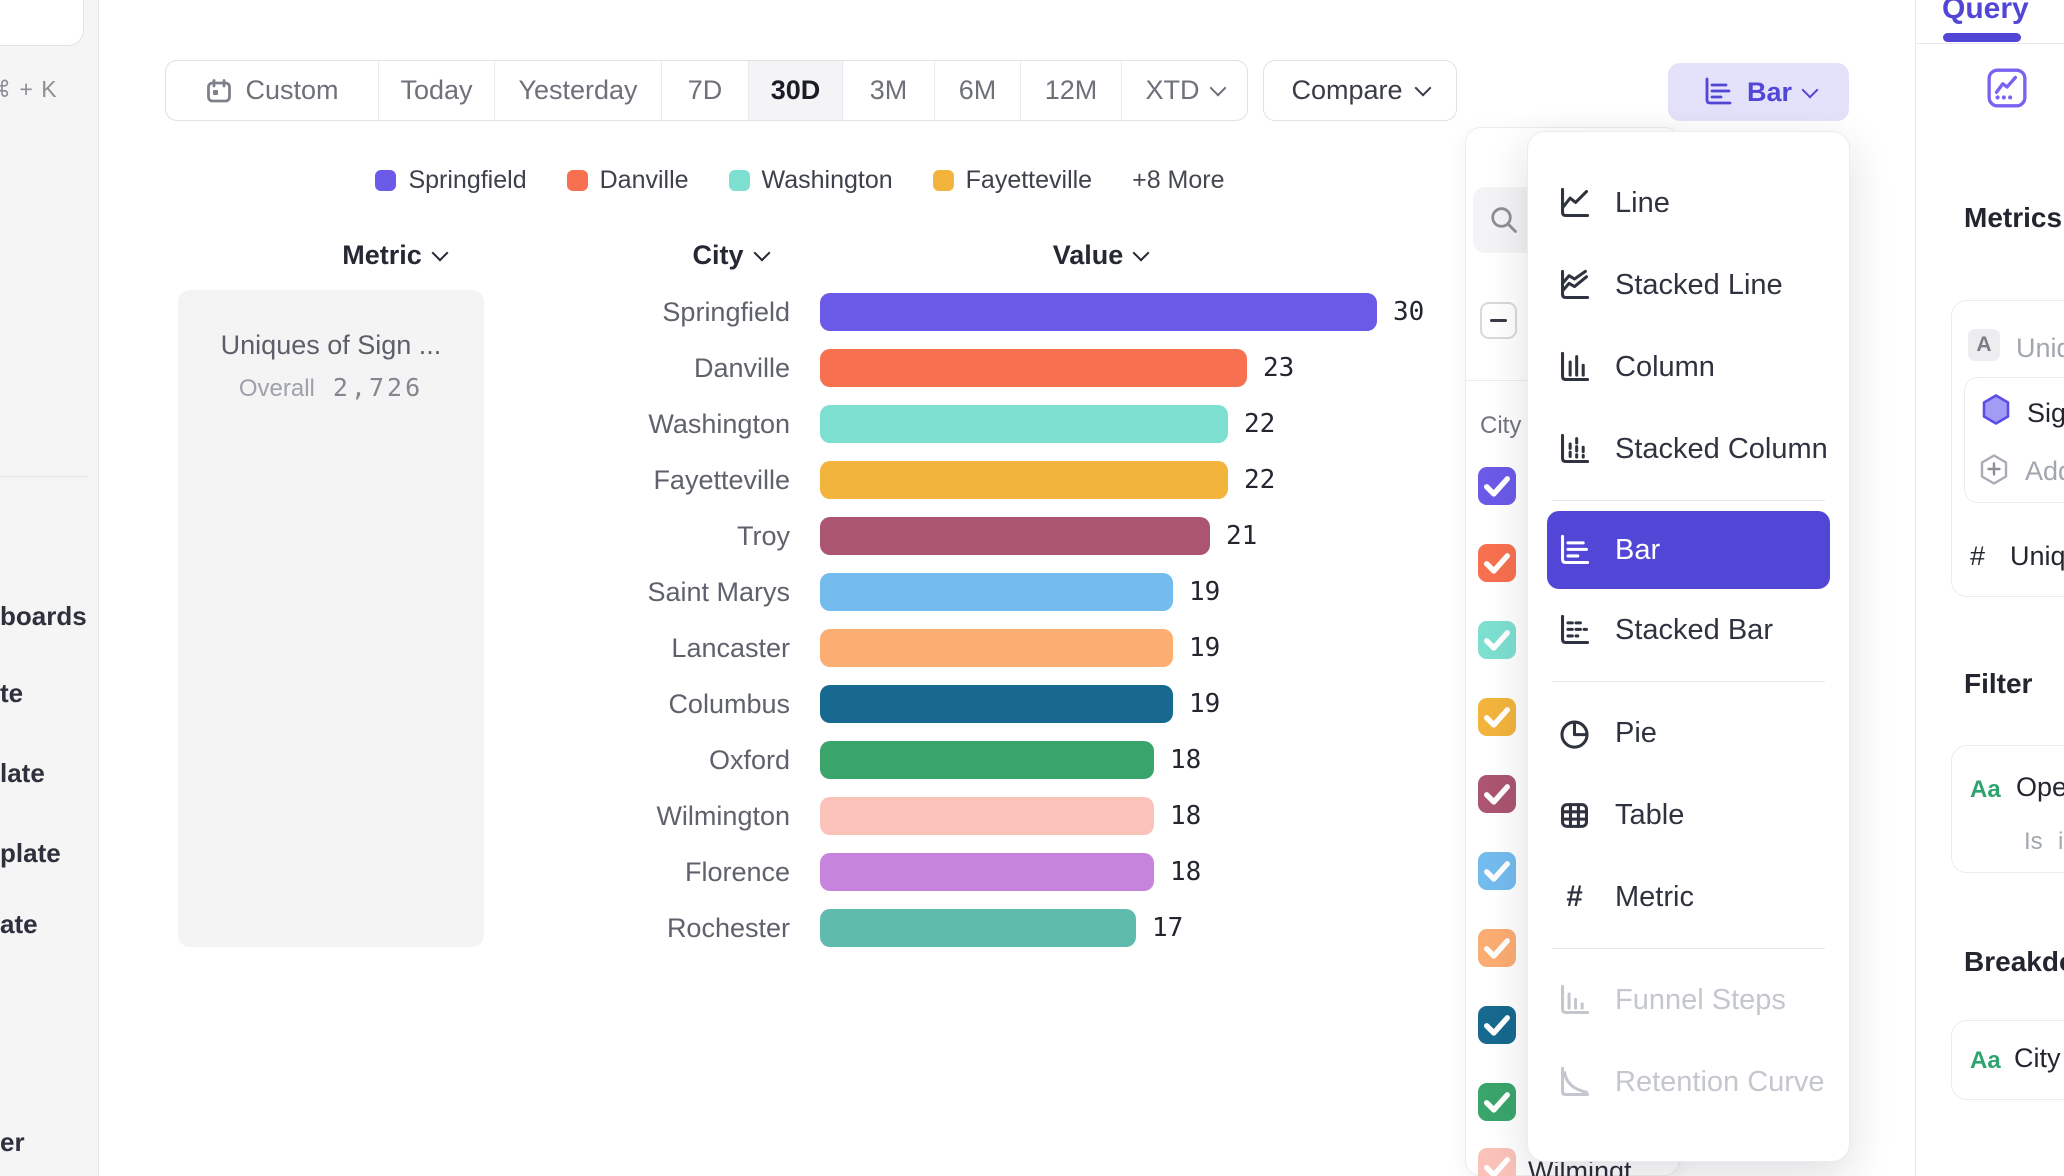 This screenshot has width=2064, height=1176. Describe the element at coordinates (996, 592) in the screenshot. I see `bar-saint-marys` at that location.